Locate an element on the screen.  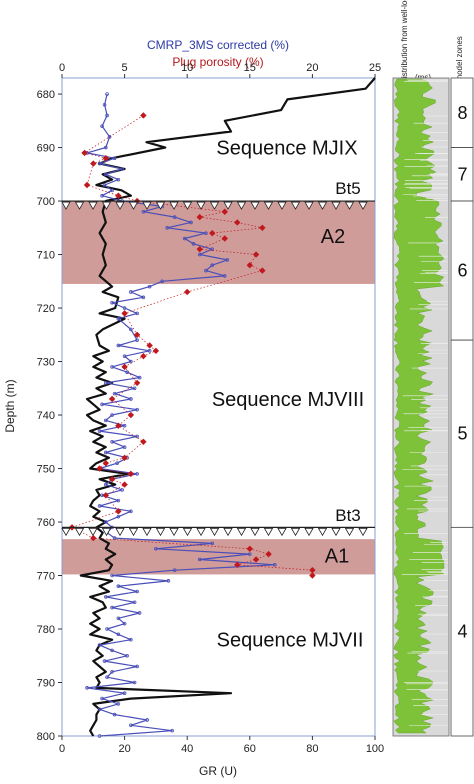
surface-label: Bt5 is located at coordinates (348, 188).